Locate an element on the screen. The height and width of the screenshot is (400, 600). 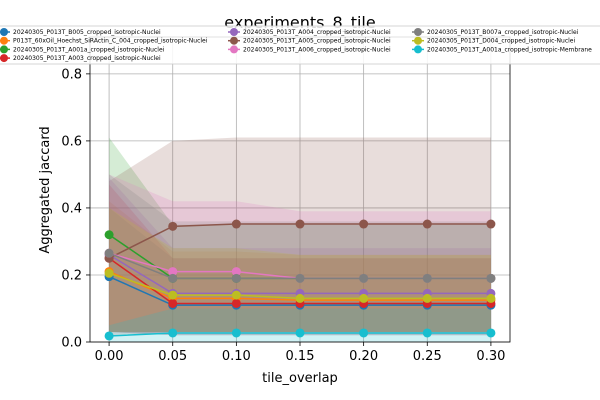
y-tick-label: 0.2 is located at coordinates (71, 275).